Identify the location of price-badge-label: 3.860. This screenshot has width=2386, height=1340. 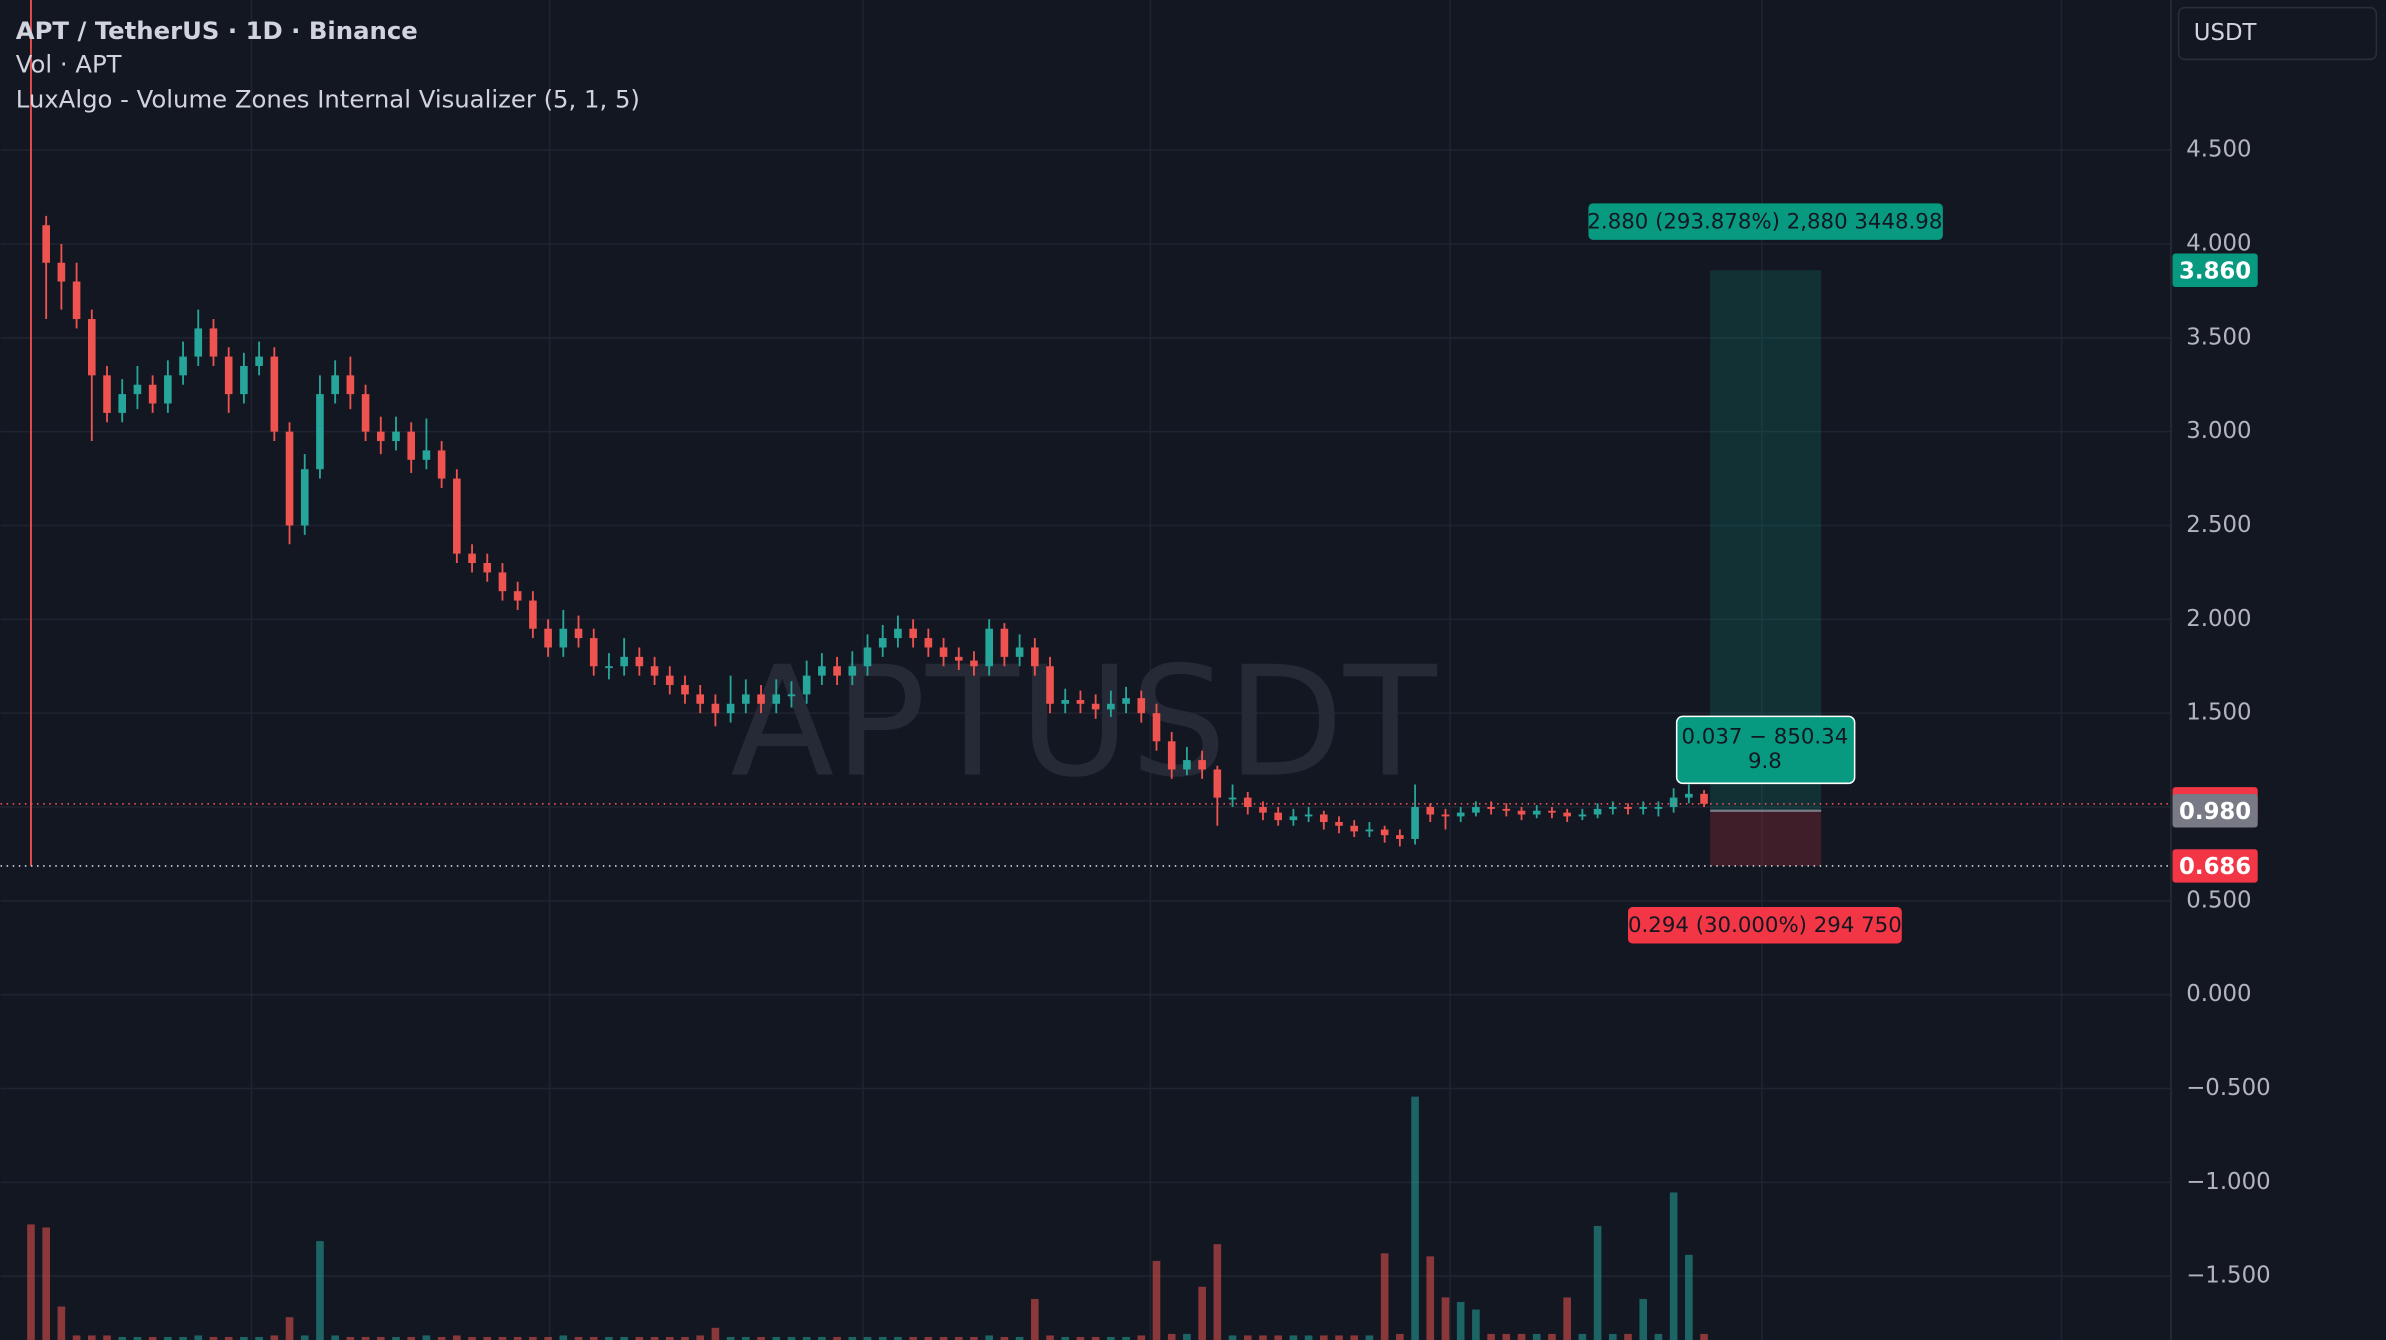
(2215, 271).